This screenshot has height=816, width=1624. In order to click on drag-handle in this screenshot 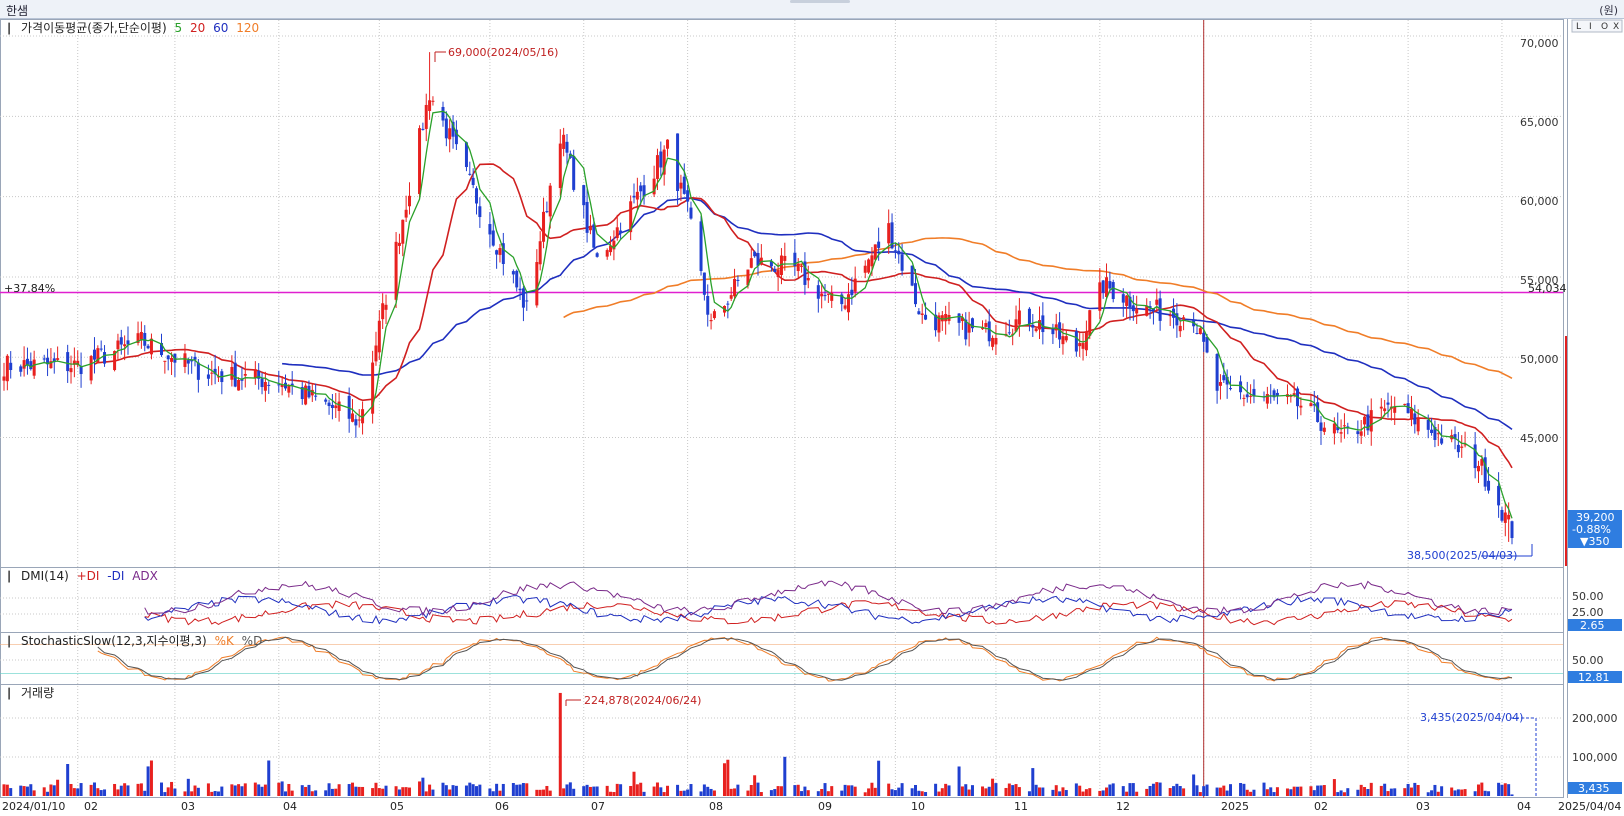, I will do `click(820, 1)`.